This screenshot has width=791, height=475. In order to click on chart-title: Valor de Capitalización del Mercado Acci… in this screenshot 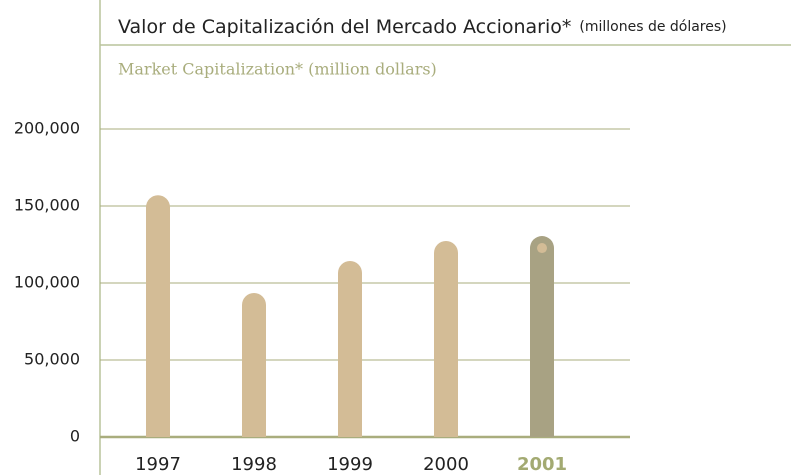, I will do `click(422, 27)`.